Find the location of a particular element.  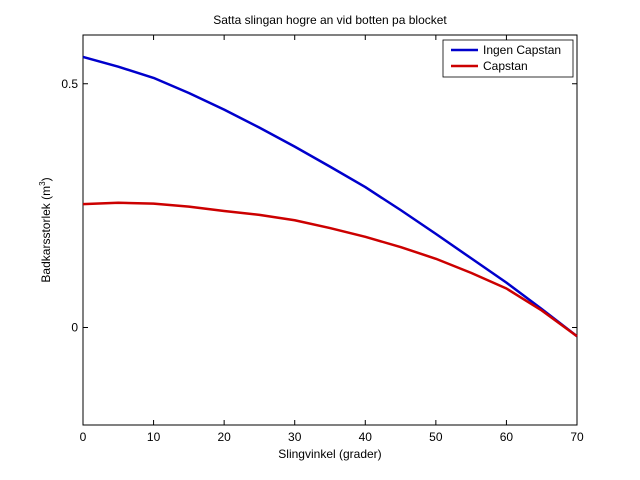

legend: Ingen Capstan Capstan is located at coordinates (508, 58).